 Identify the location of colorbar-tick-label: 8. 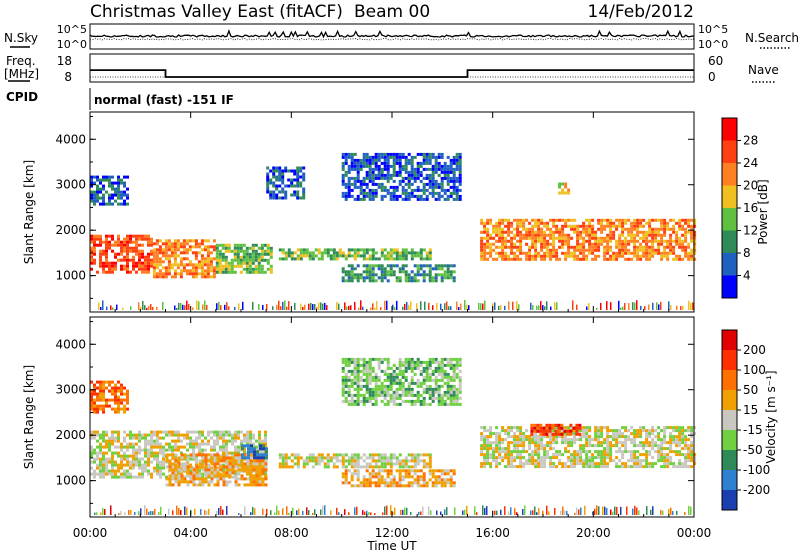
(747, 253).